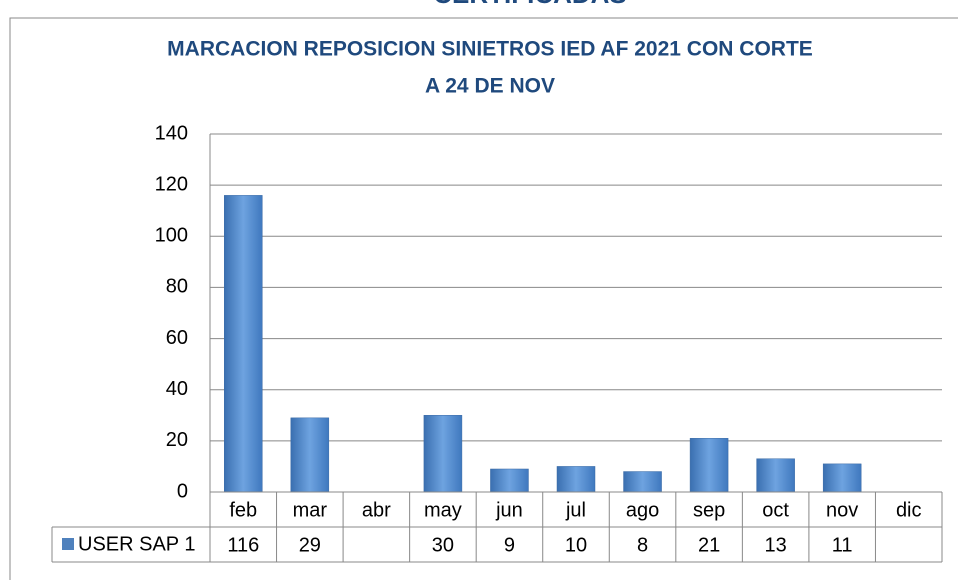 This screenshot has height=580, width=958. What do you see at coordinates (509, 510) in the screenshot?
I see `x-tick-label: jun` at bounding box center [509, 510].